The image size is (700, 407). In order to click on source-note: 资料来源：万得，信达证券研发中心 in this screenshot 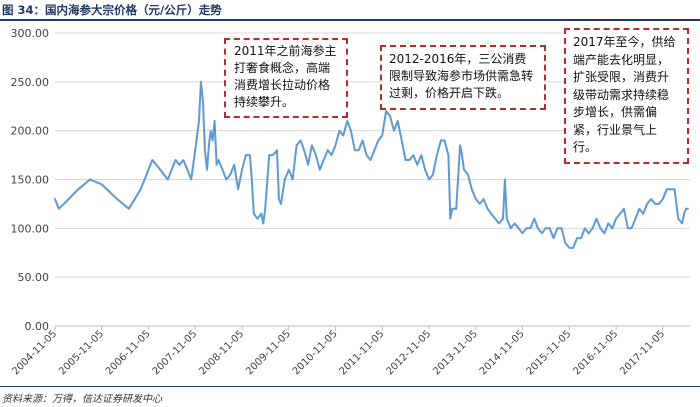, I will do `click(82, 399)`.